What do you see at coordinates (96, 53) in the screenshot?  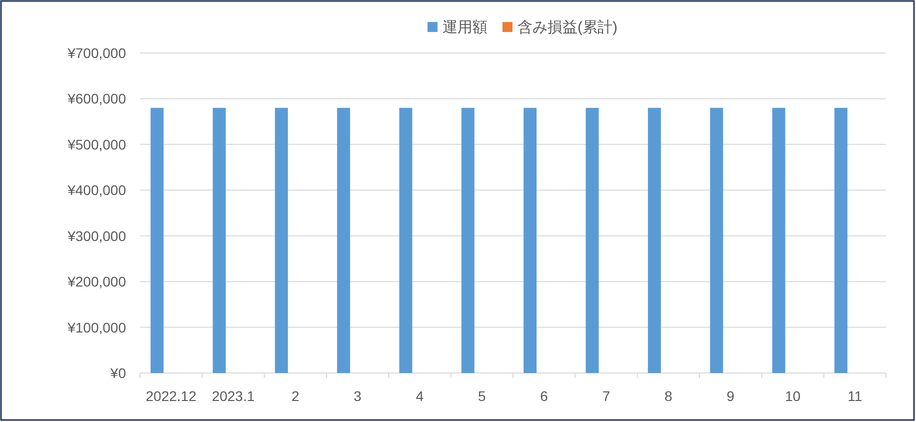 I see `y-tick-label: ¥700,000` at bounding box center [96, 53].